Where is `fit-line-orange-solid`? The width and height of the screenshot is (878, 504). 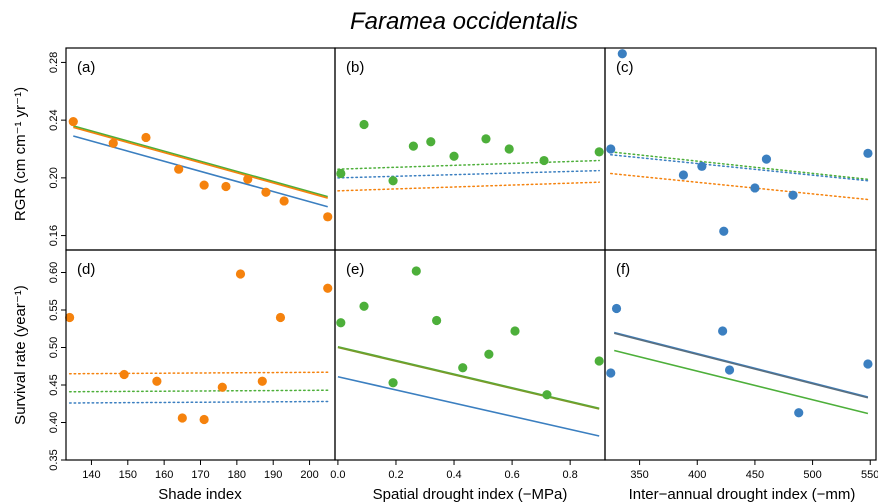
fit-line-orange-solid is located at coordinates (200, 162).